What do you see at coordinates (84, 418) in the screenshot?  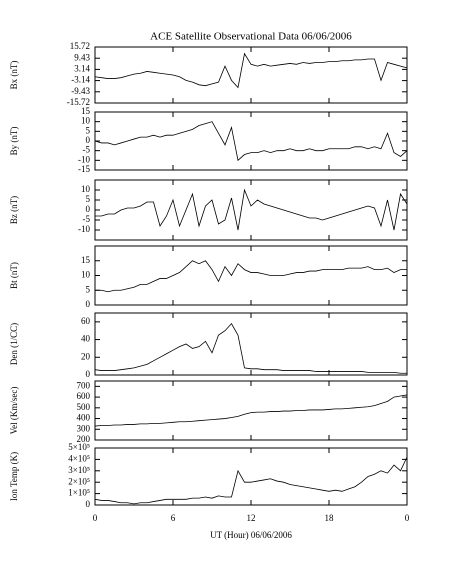 I see `y-tick-label: 400` at bounding box center [84, 418].